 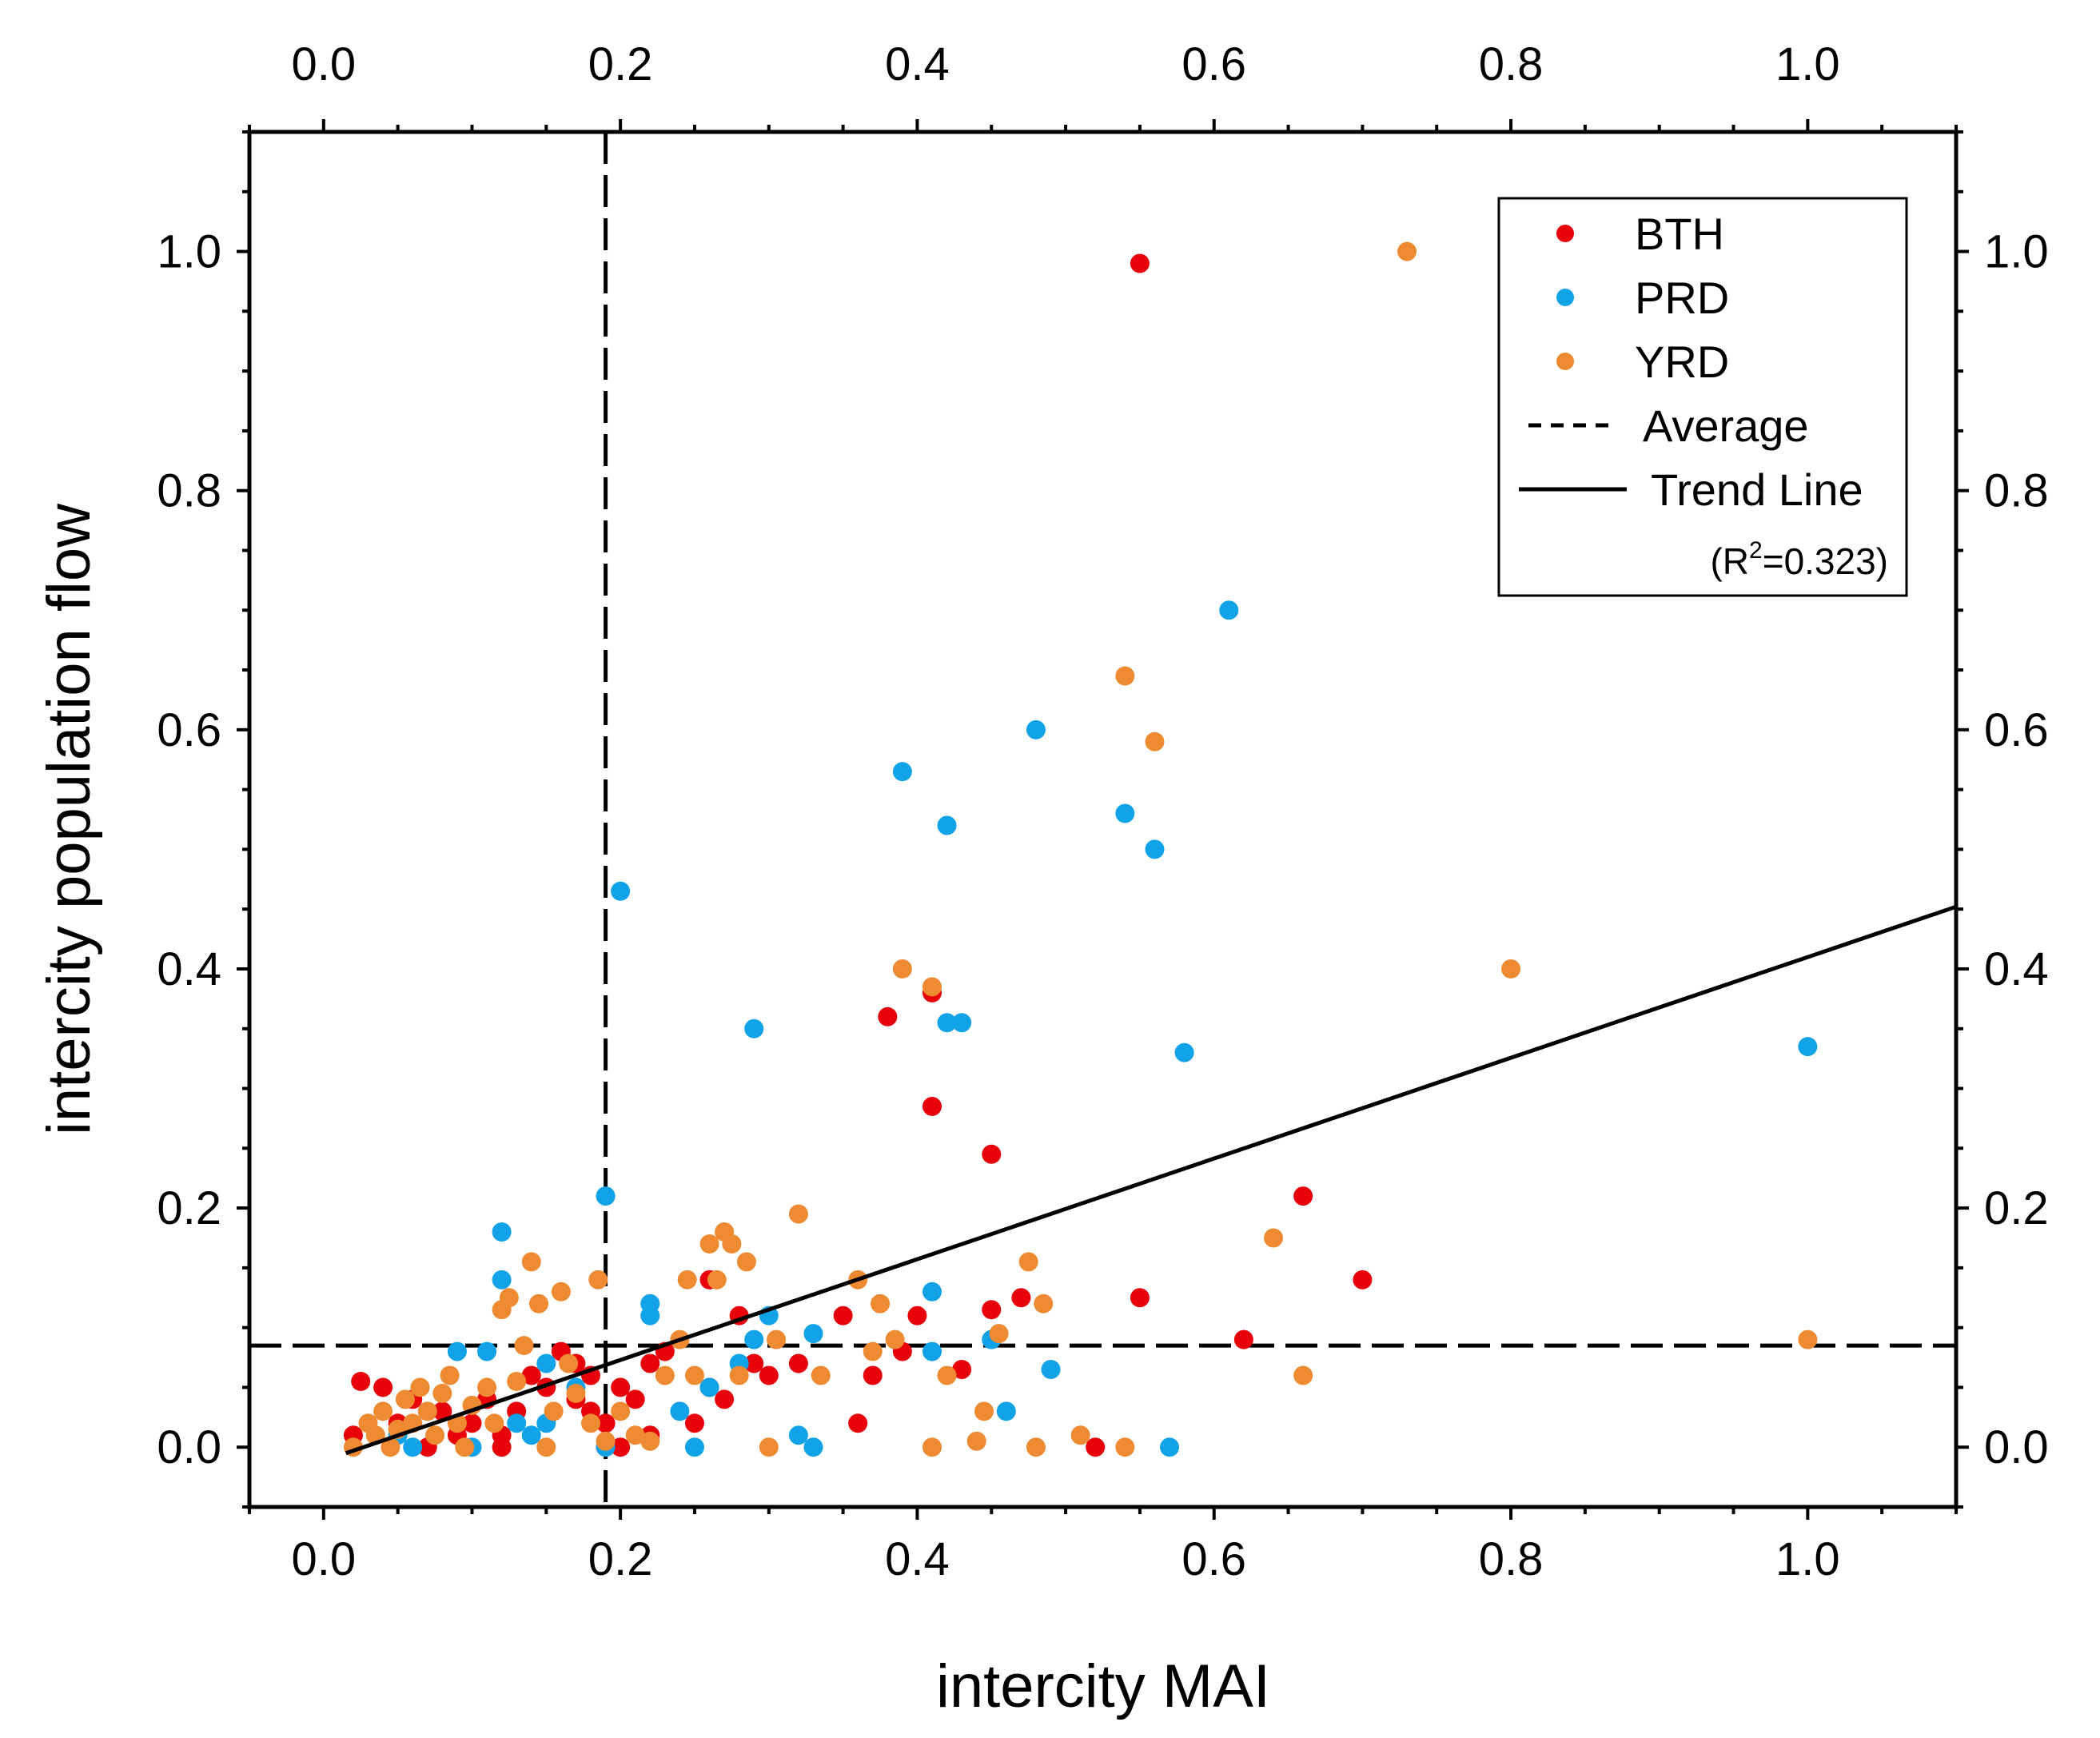 I want to click on y-tick-label-right: 0.0, so click(x=2016, y=1447).